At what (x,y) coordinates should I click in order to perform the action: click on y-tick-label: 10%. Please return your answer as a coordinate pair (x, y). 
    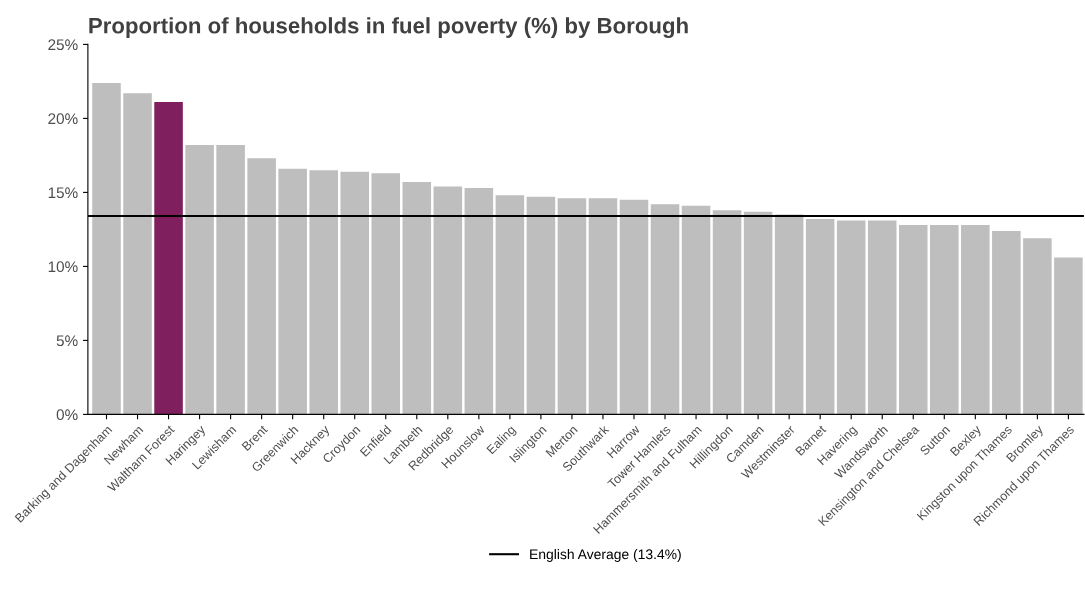
    Looking at the image, I should click on (63, 267).